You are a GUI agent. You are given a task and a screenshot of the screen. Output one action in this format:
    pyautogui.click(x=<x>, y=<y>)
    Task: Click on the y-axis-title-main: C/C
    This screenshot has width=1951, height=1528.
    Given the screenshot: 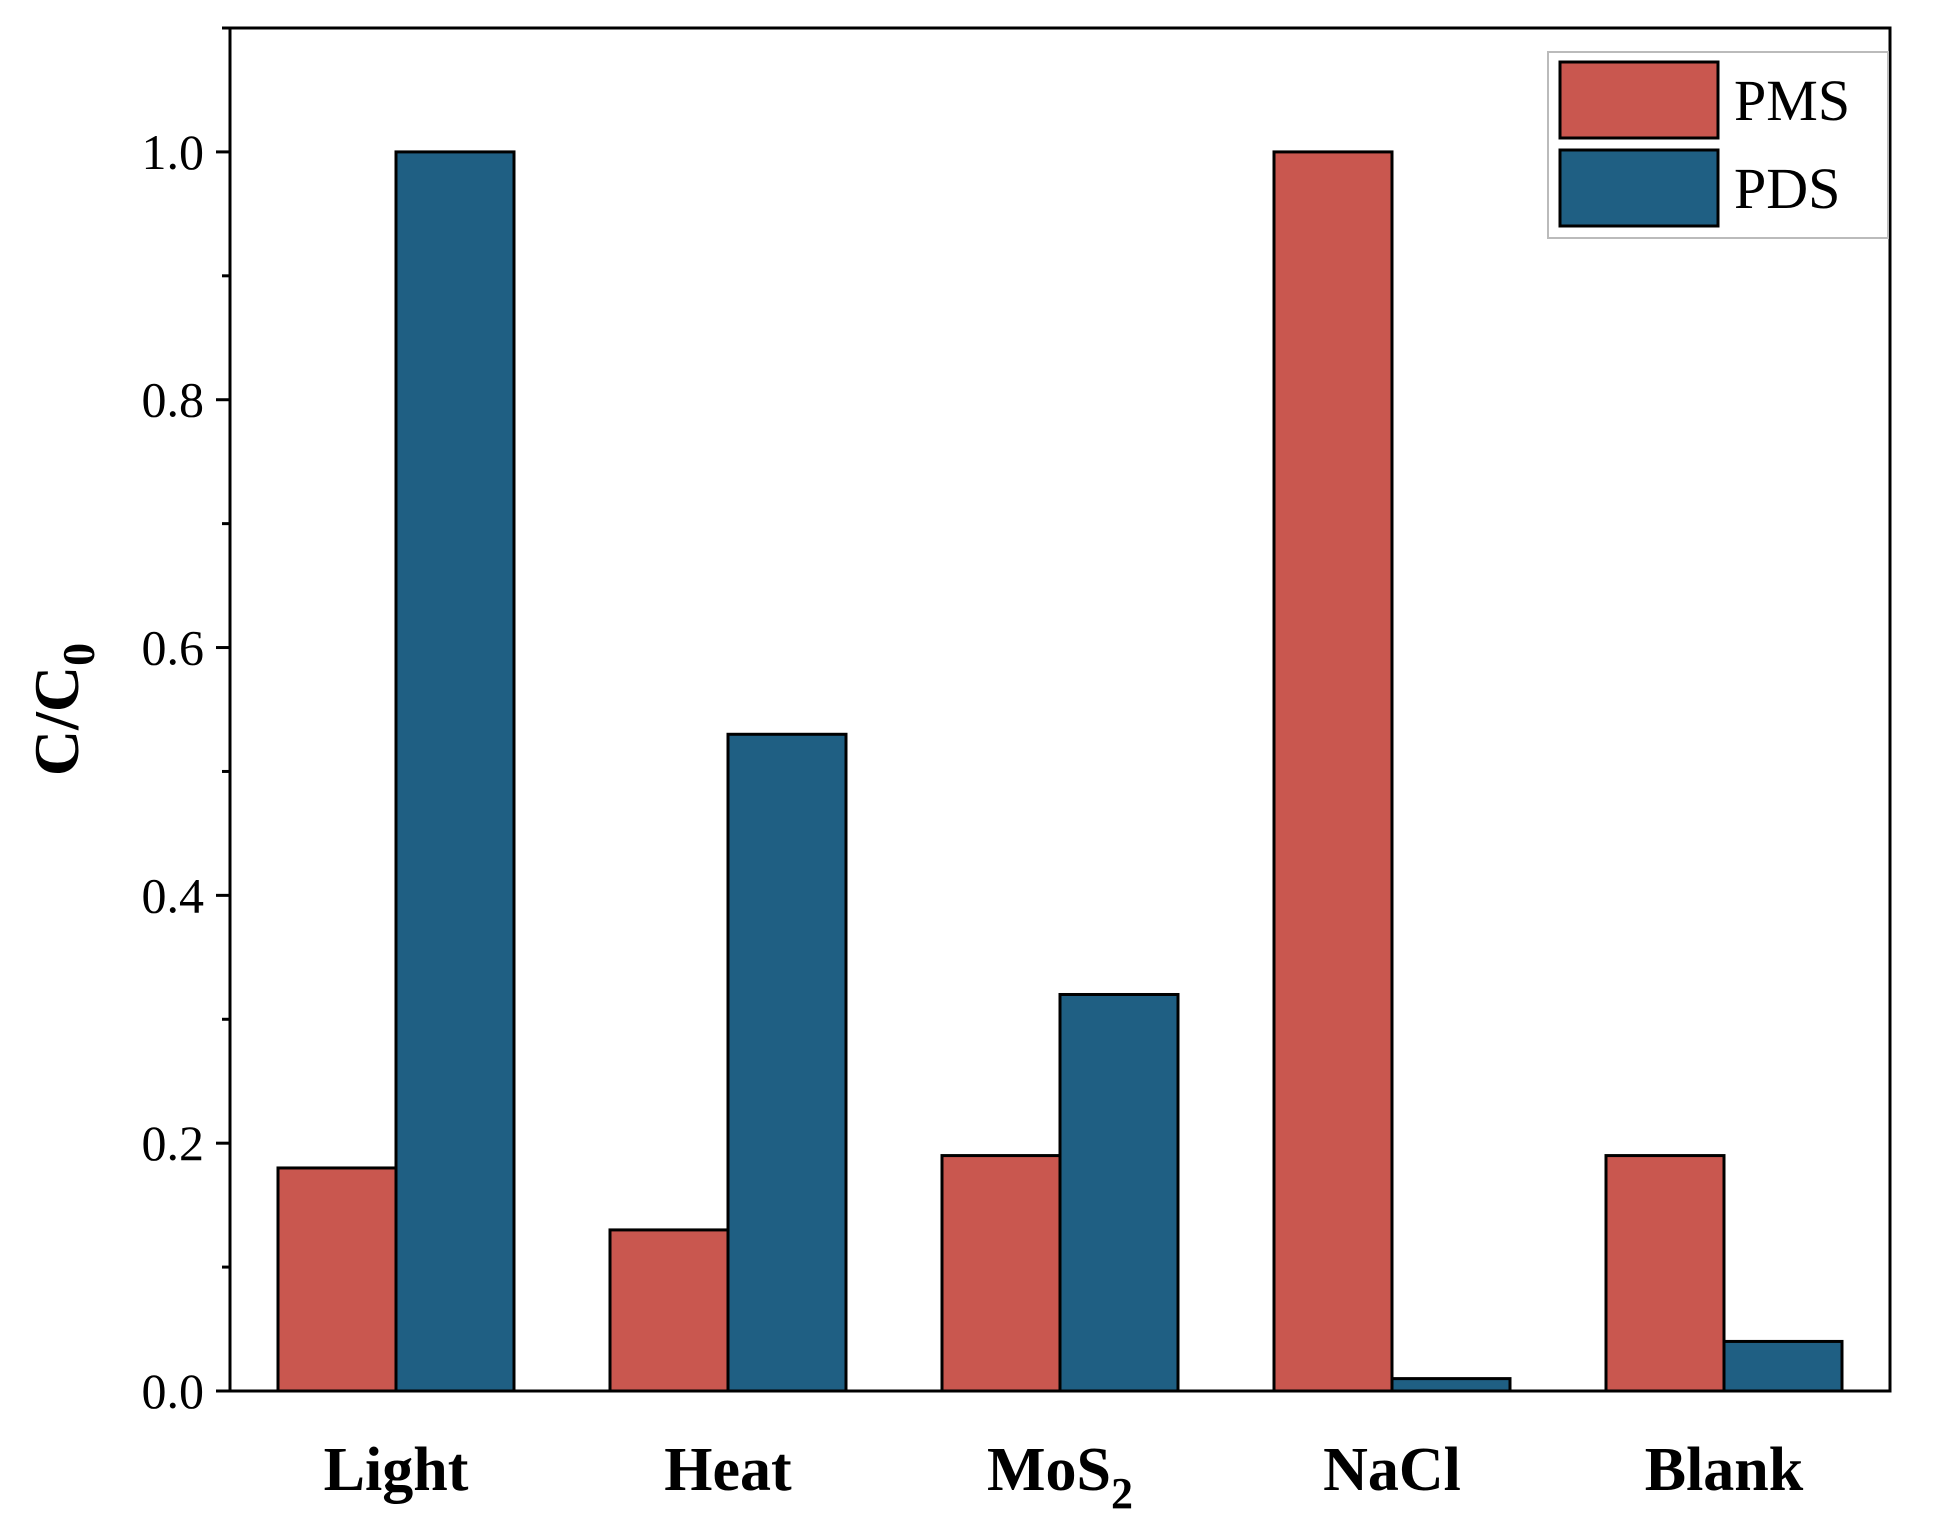 What is the action you would take?
    pyautogui.click(x=56, y=721)
    